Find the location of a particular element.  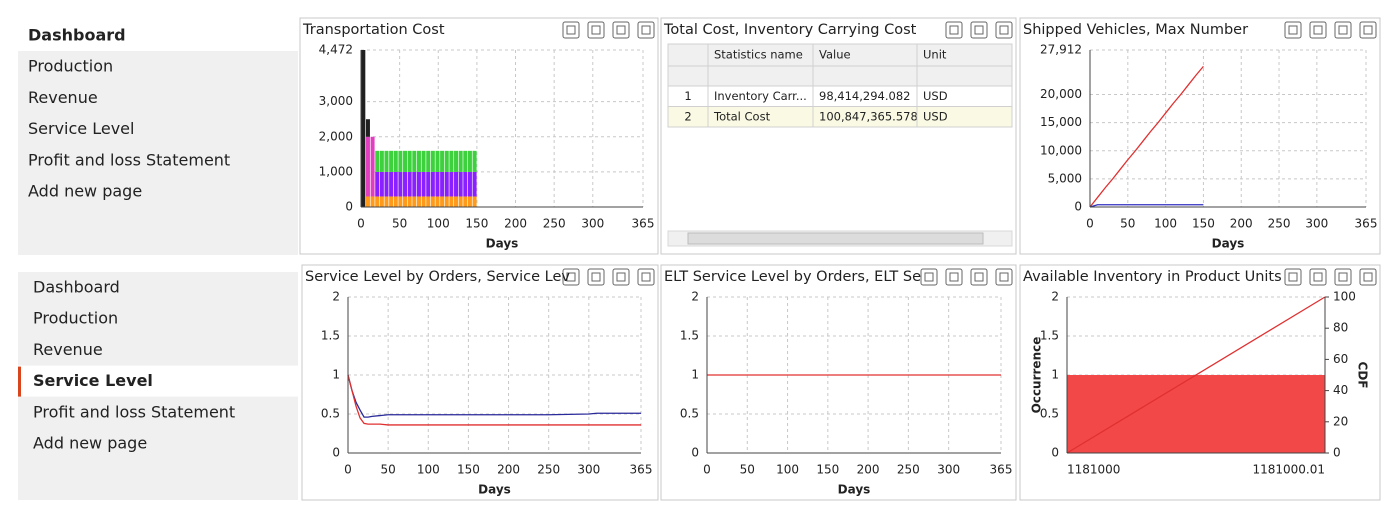

y-tick-label: 10,000 is located at coordinates (1061, 150).